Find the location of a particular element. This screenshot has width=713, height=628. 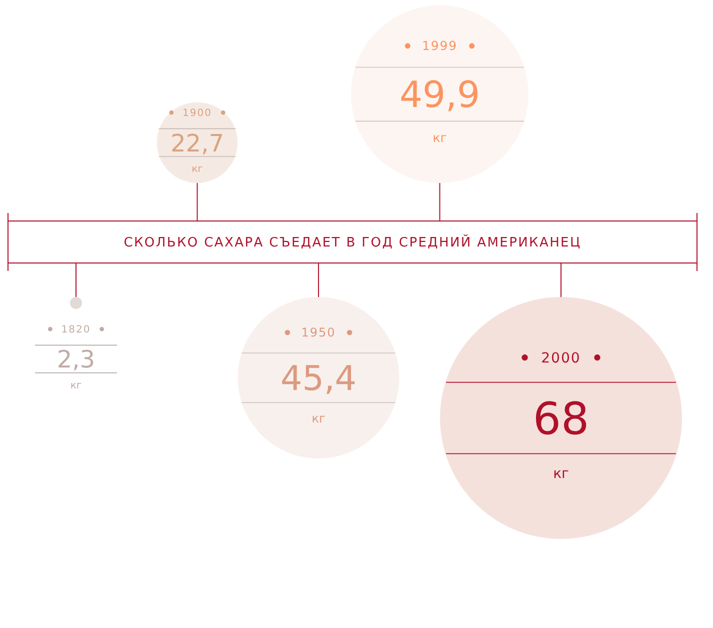

category-label: 1999 is located at coordinates (440, 46).